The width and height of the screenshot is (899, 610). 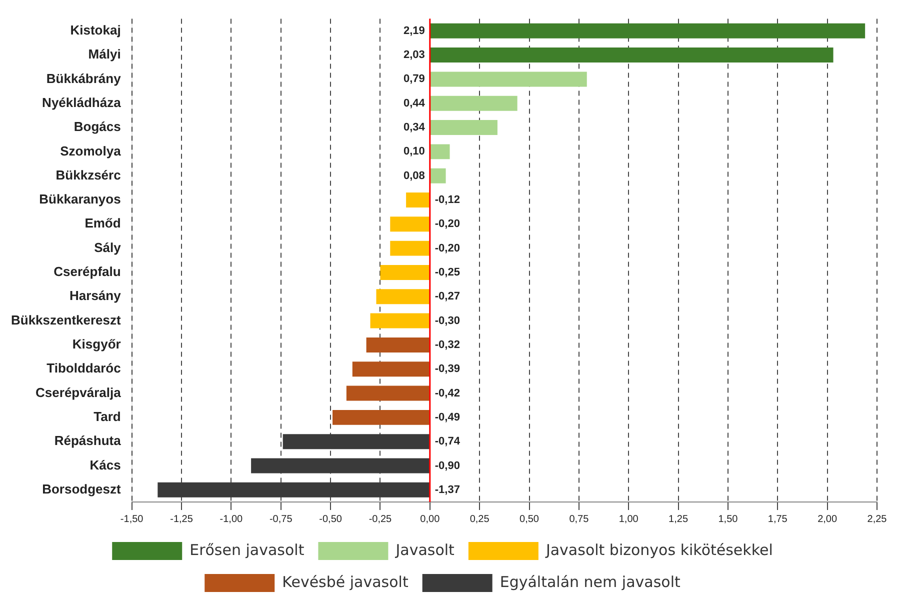 What do you see at coordinates (102, 223) in the screenshot?
I see `y-tick-label: Emőd` at bounding box center [102, 223].